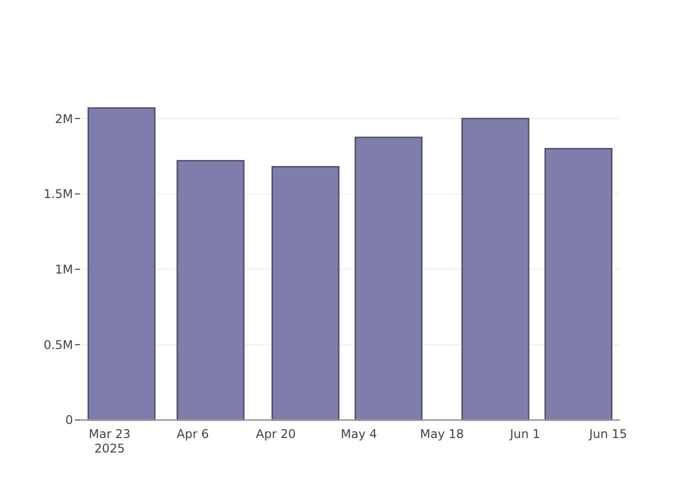 The width and height of the screenshot is (700, 500). Describe the element at coordinates (276, 434) in the screenshot. I see `x-tick-label: Apr 20` at that location.